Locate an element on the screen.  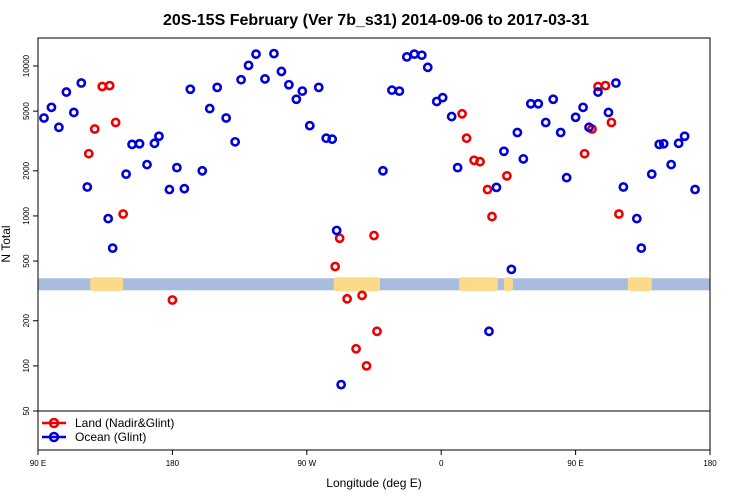
y-tick-label: 500 is located at coordinates (26, 261).